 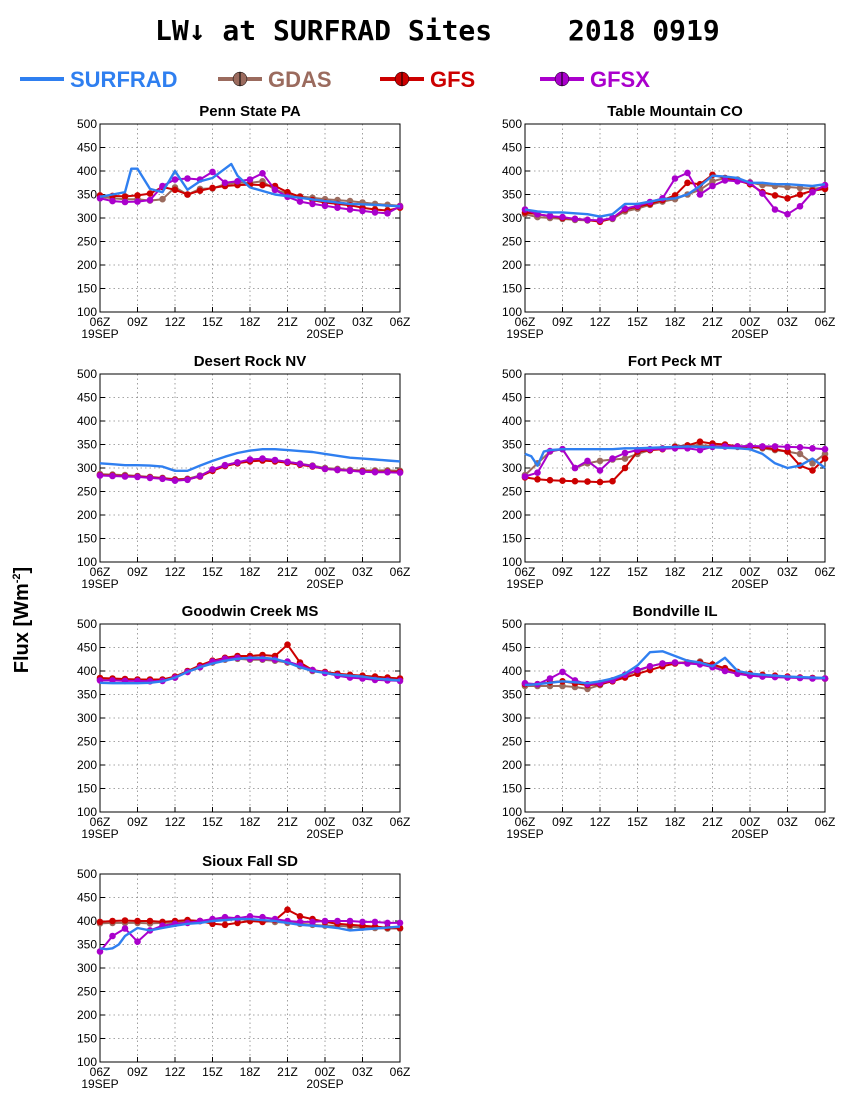 I want to click on y-tick-label: 150, so click(x=512, y=539).